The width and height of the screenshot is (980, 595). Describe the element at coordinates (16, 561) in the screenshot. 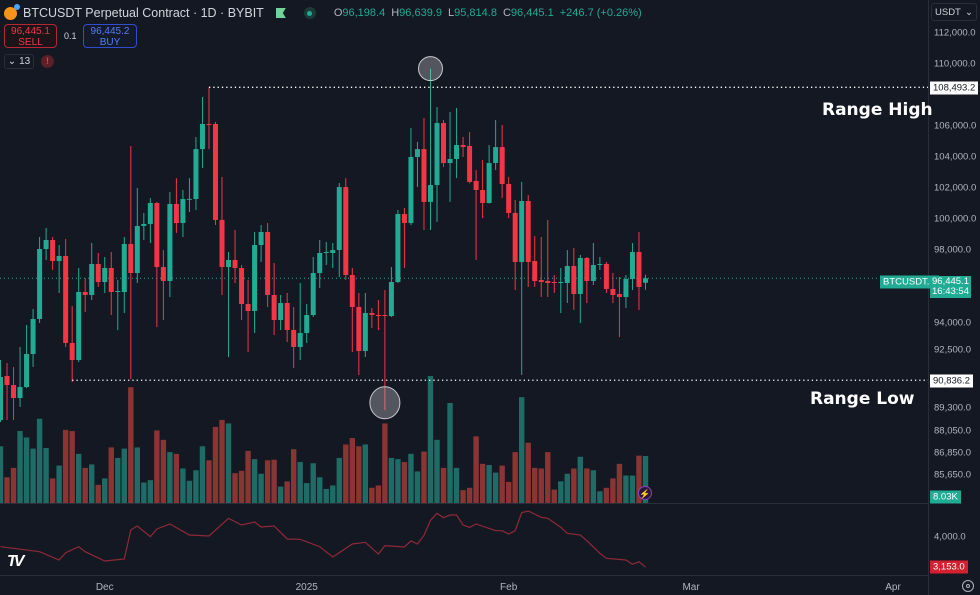

I see `tradingview-logo: TV` at that location.